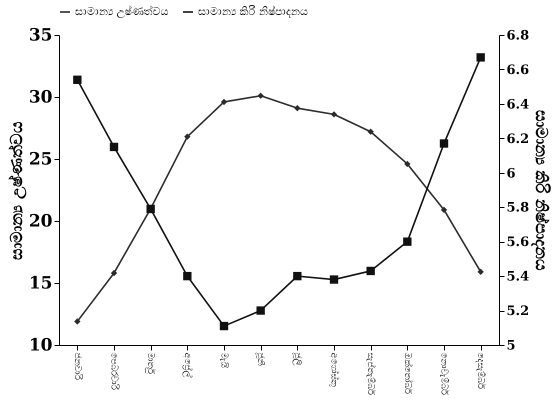  I want to click on y2-tick-label: 5.4, so click(518, 277).